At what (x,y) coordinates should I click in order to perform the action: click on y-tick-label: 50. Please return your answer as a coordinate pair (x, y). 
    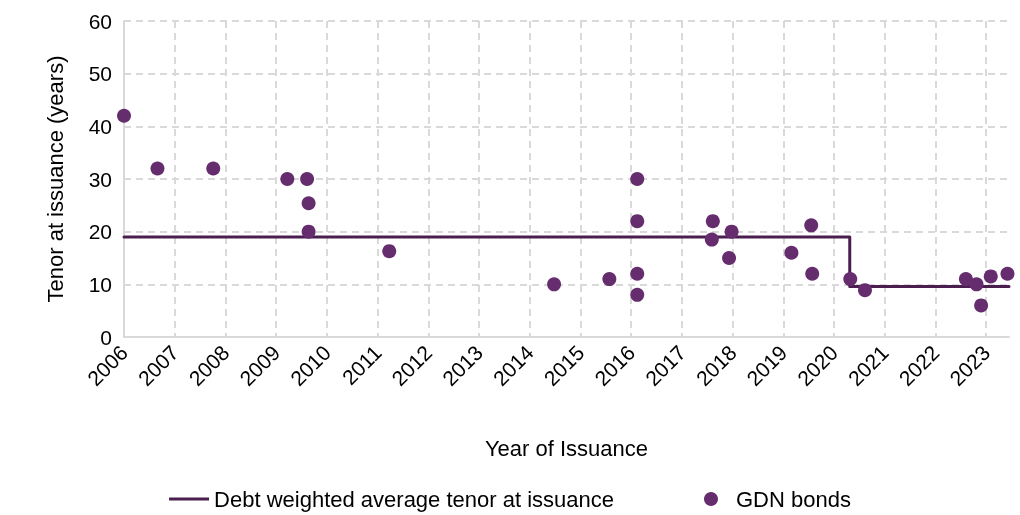
    Looking at the image, I should click on (100, 74).